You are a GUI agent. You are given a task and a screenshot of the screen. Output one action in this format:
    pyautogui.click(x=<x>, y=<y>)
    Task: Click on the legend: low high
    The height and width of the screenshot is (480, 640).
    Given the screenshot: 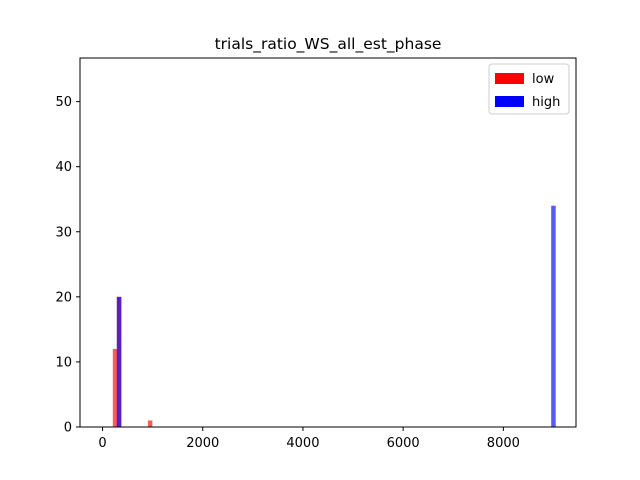 What is the action you would take?
    pyautogui.click(x=529, y=89)
    